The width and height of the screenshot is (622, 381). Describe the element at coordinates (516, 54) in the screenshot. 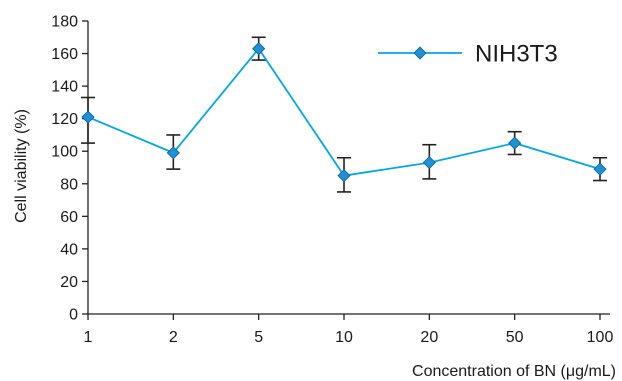

I see `legend-label: NIH3T3` at that location.